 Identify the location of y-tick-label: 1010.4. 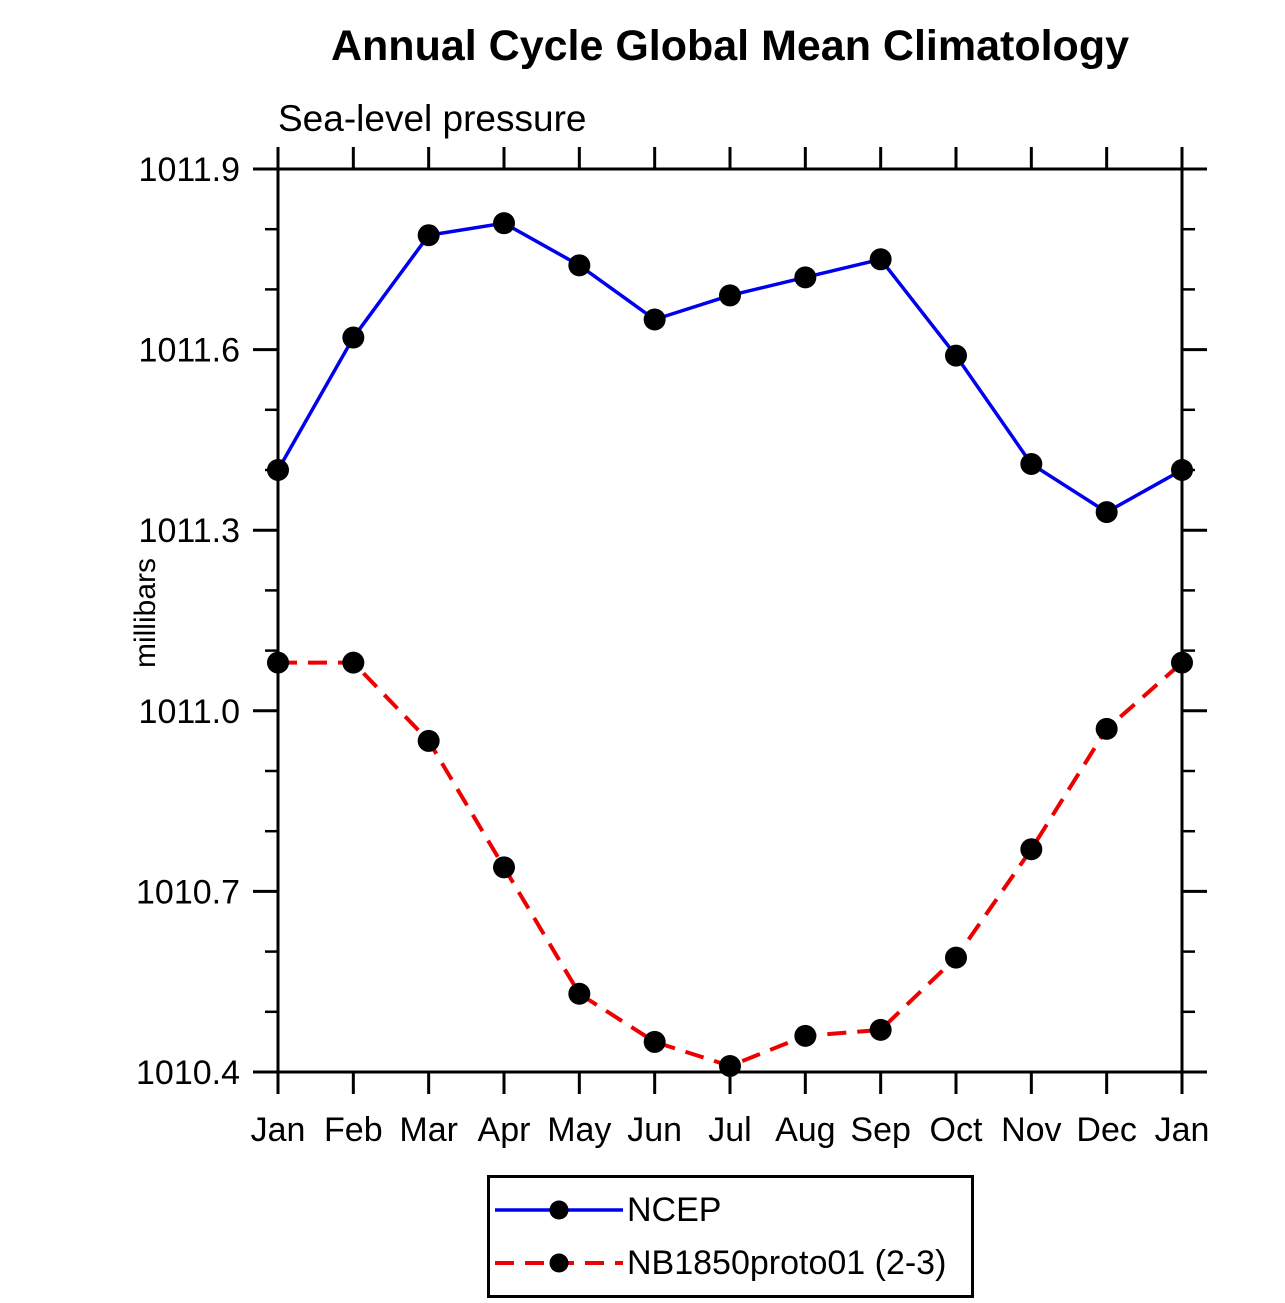
(188, 1073).